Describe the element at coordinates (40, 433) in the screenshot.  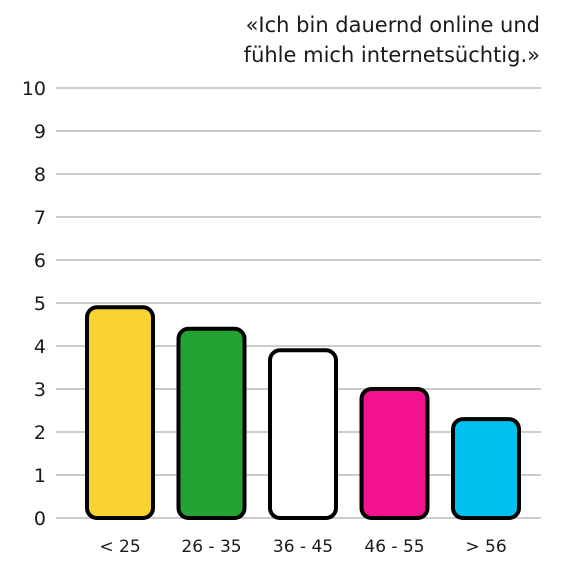
I see `y-tick-label: 2` at that location.